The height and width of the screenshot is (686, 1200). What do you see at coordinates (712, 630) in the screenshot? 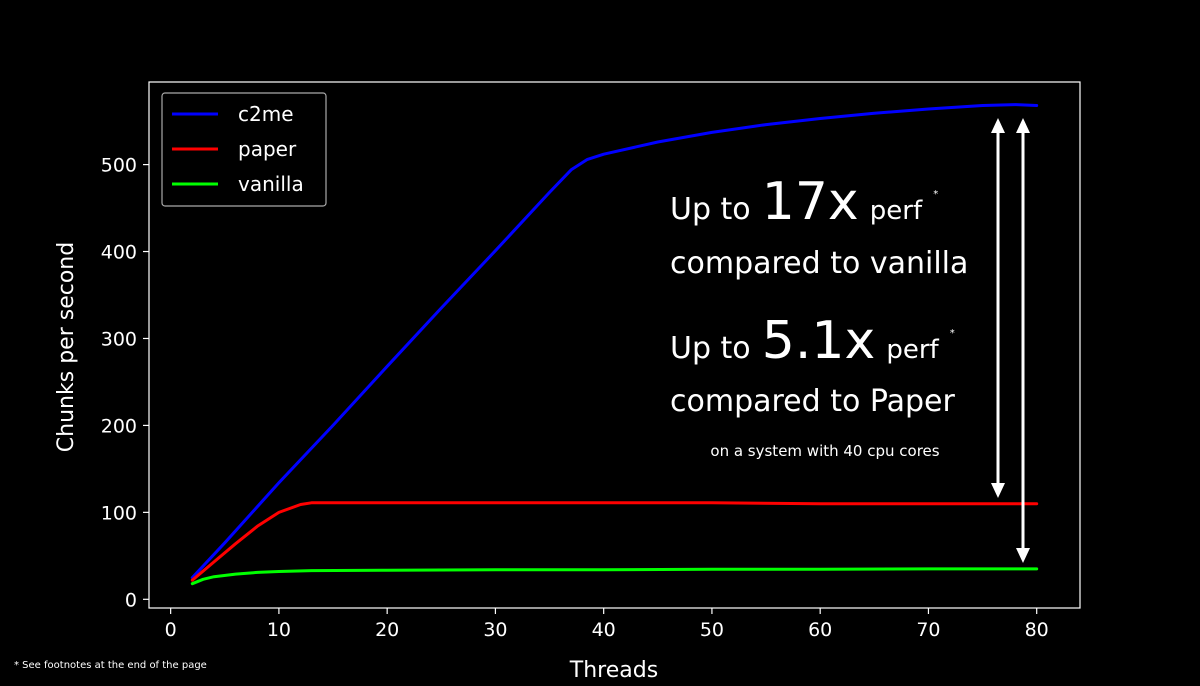
I see `x-tick-label: 50` at bounding box center [712, 630].